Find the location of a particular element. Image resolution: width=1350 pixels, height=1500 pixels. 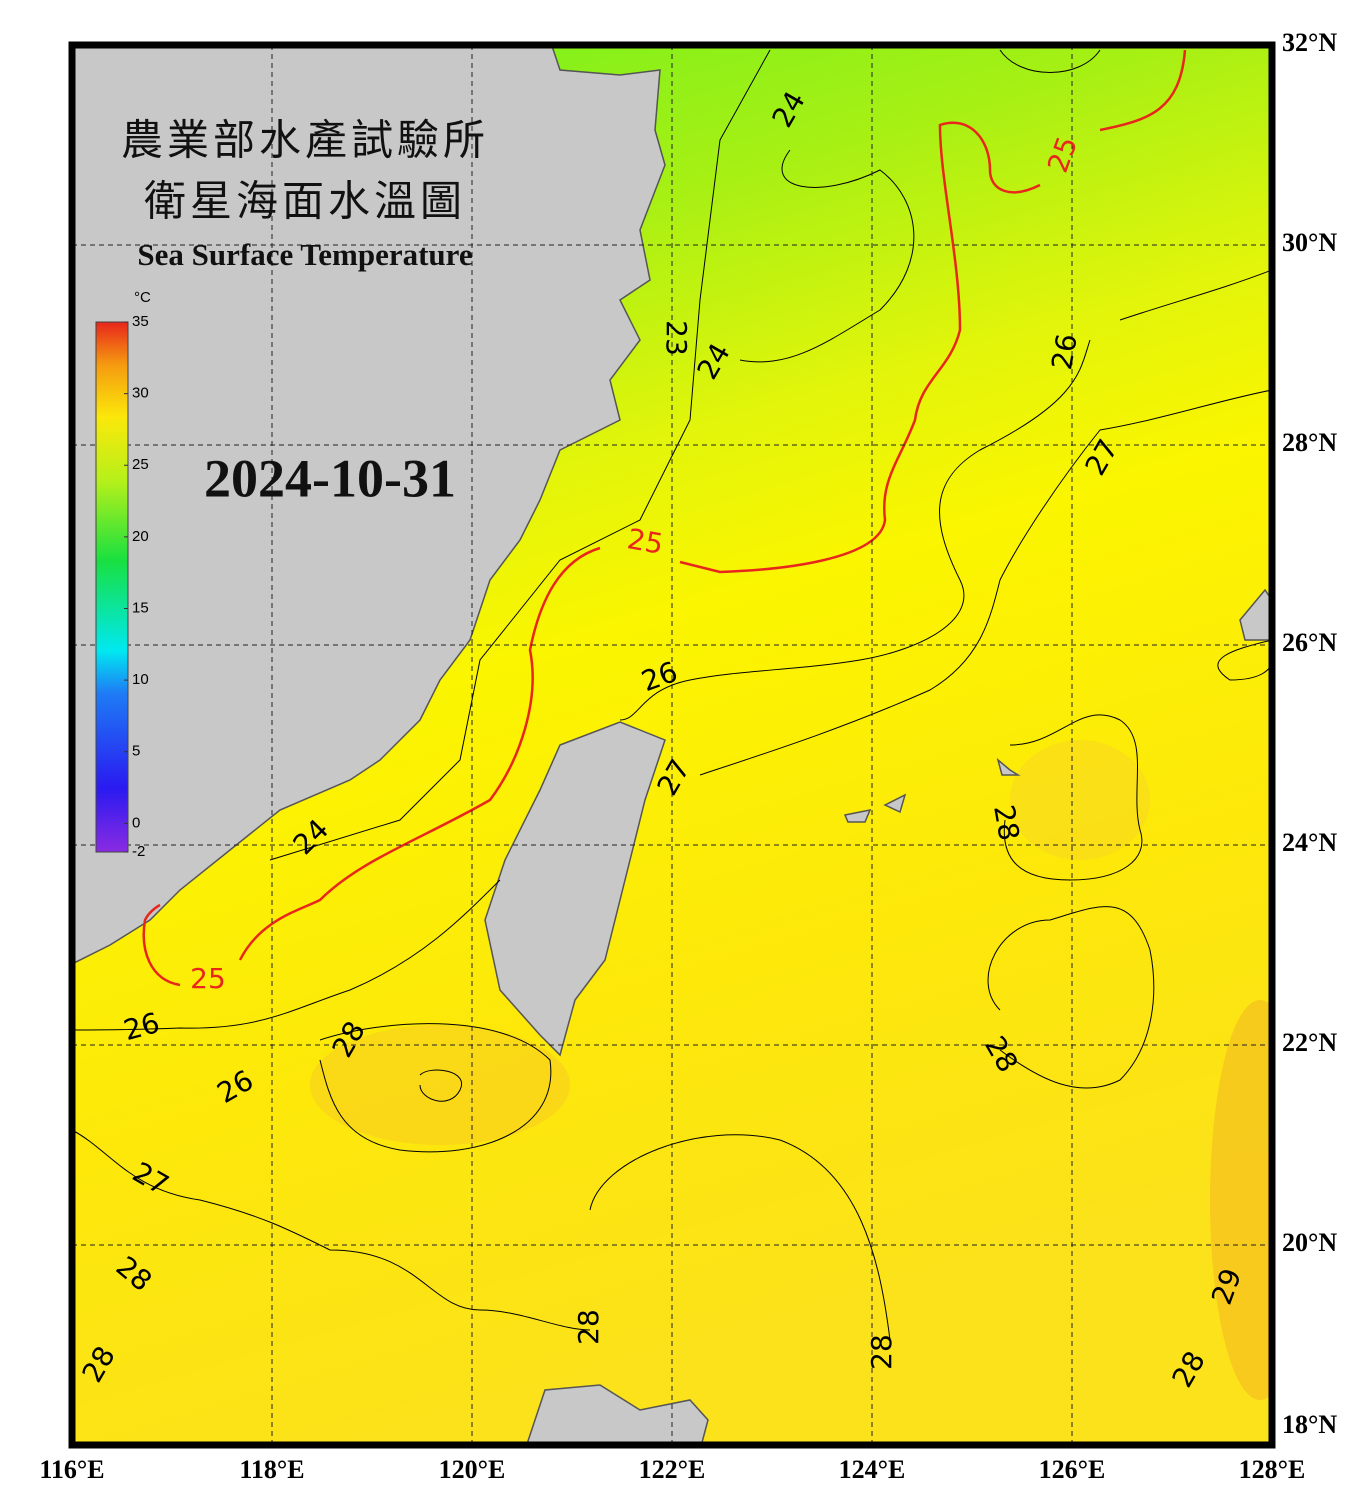

lat-label: 20°N is located at coordinates (1309, 1242).